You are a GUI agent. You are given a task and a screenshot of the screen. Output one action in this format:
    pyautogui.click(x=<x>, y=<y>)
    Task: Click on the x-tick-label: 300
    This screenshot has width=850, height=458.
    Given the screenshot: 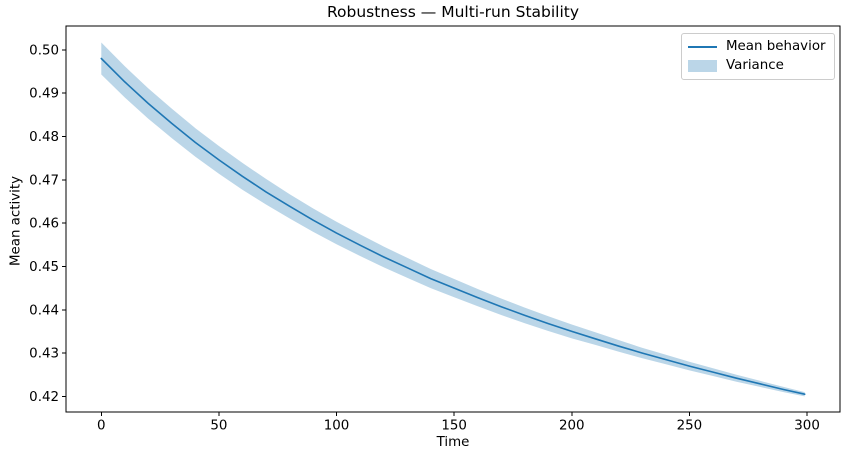 What is the action you would take?
    pyautogui.click(x=807, y=426)
    